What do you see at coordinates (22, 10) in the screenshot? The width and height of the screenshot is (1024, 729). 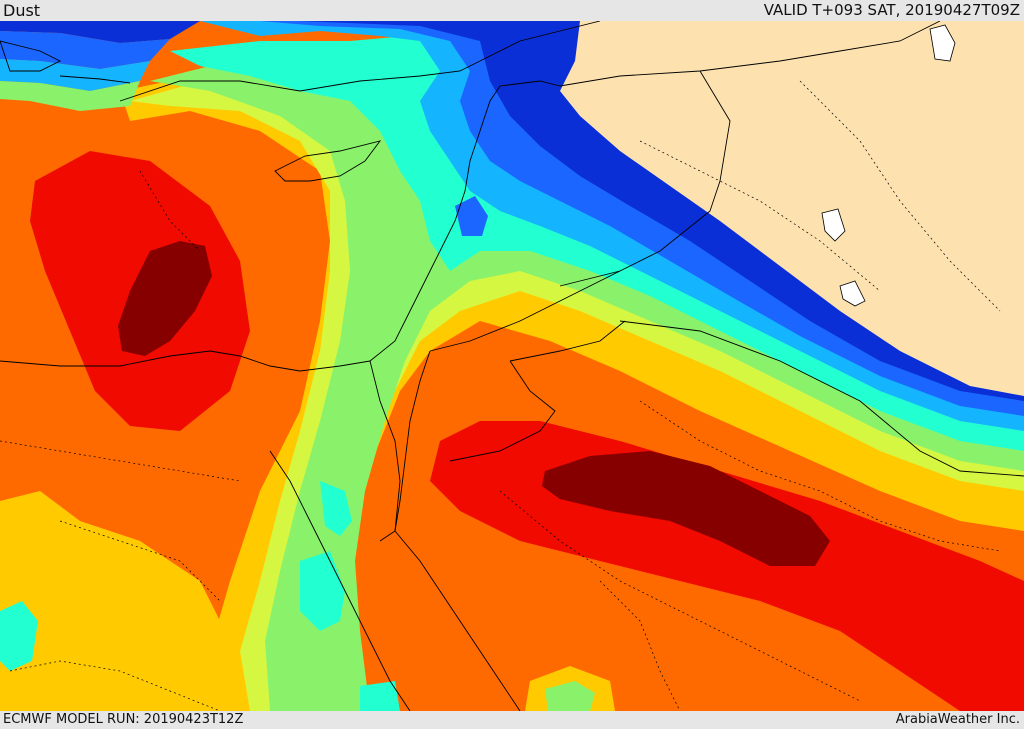 I see `map-title: Dust` at bounding box center [22, 10].